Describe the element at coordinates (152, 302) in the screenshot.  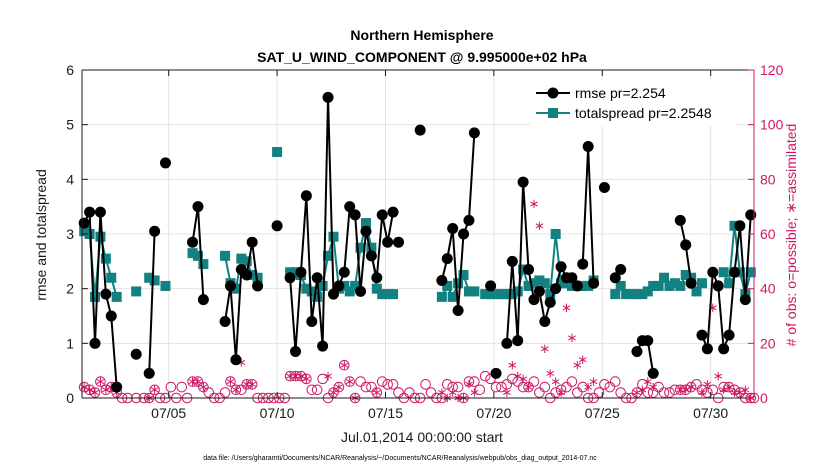
I see `rmse-line` at that location.